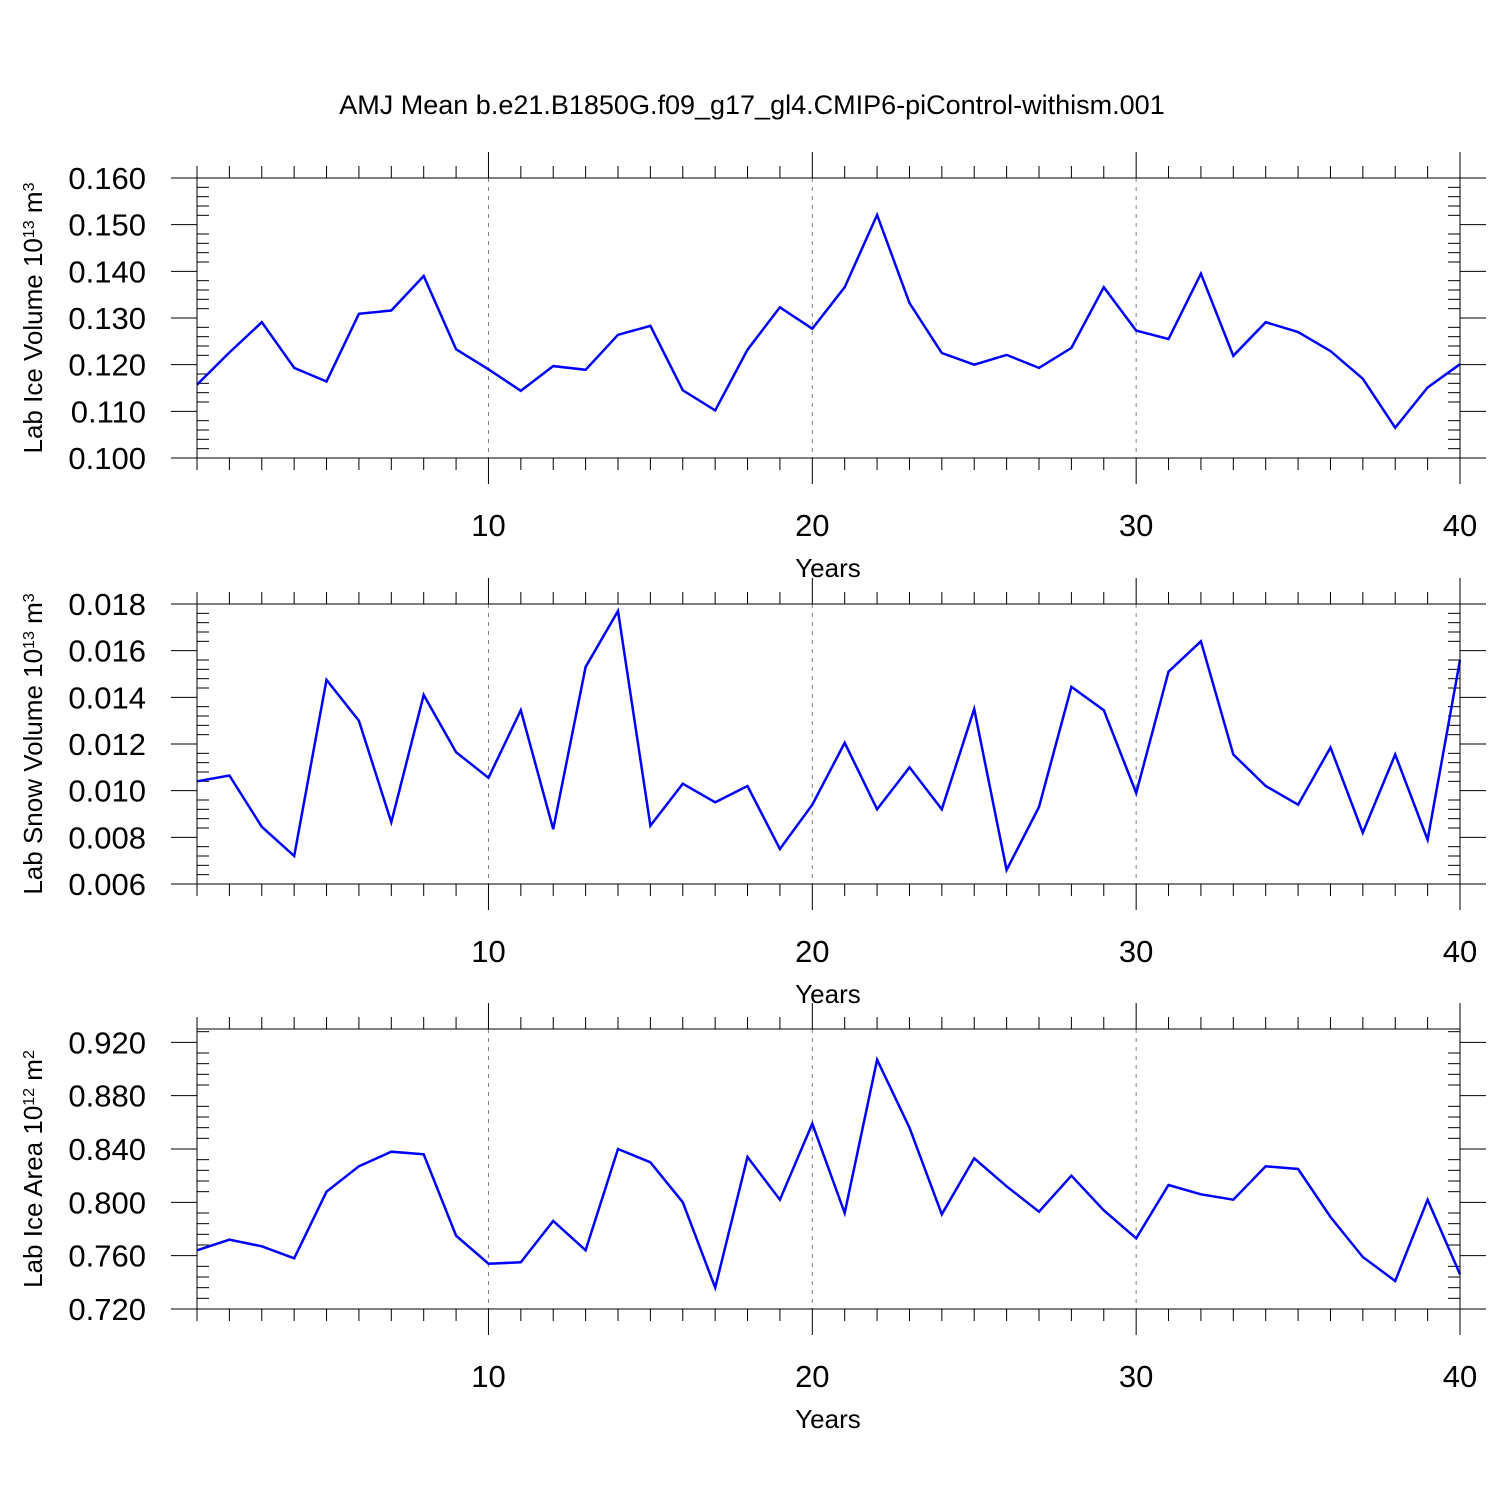  Describe the element at coordinates (107, 225) in the screenshot. I see `y-tick-label: 0.150` at that location.